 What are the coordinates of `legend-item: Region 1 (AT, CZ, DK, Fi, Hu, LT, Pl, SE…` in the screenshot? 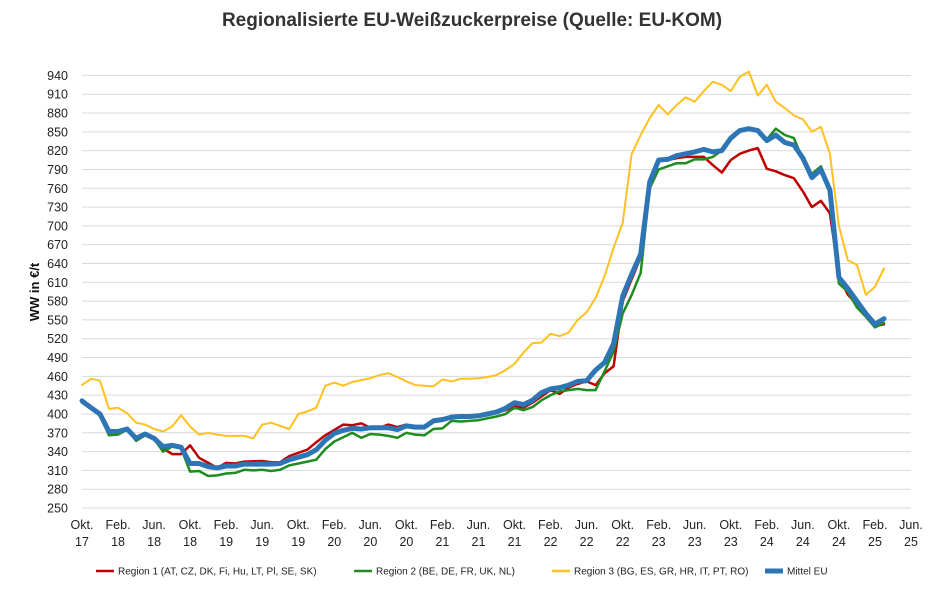 It's located at (206, 572).